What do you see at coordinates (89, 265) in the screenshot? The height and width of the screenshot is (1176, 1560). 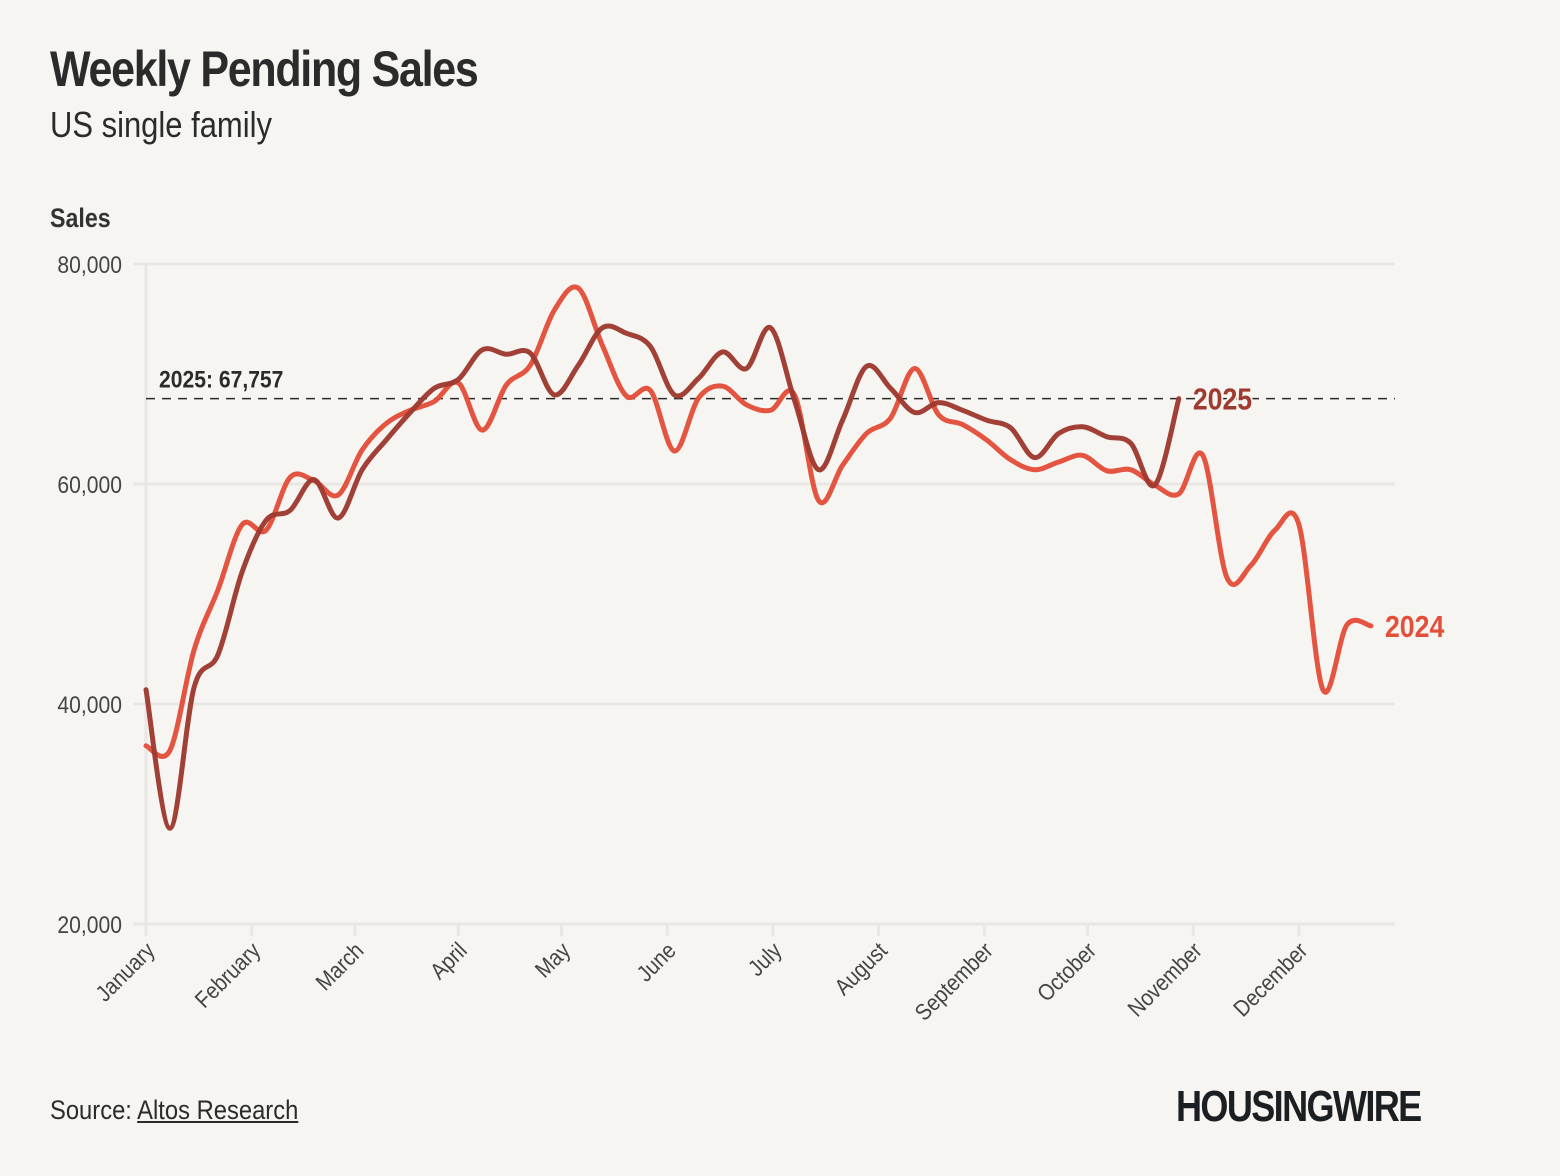 I see `y-tick-label: 80,000` at bounding box center [89, 265].